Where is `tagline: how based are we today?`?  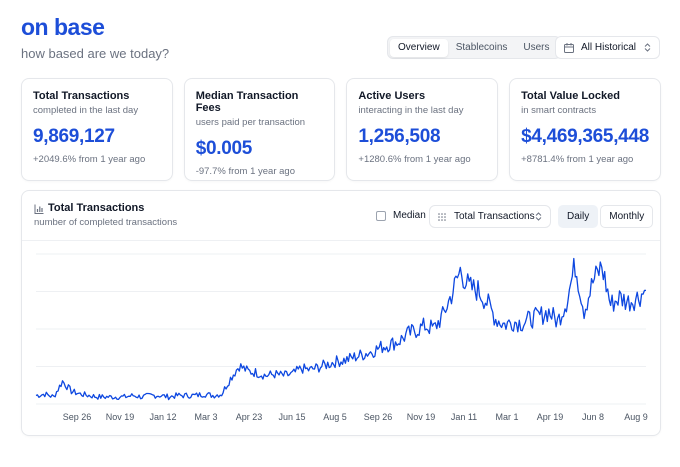
tagline: how based are we today? is located at coordinates (95, 53).